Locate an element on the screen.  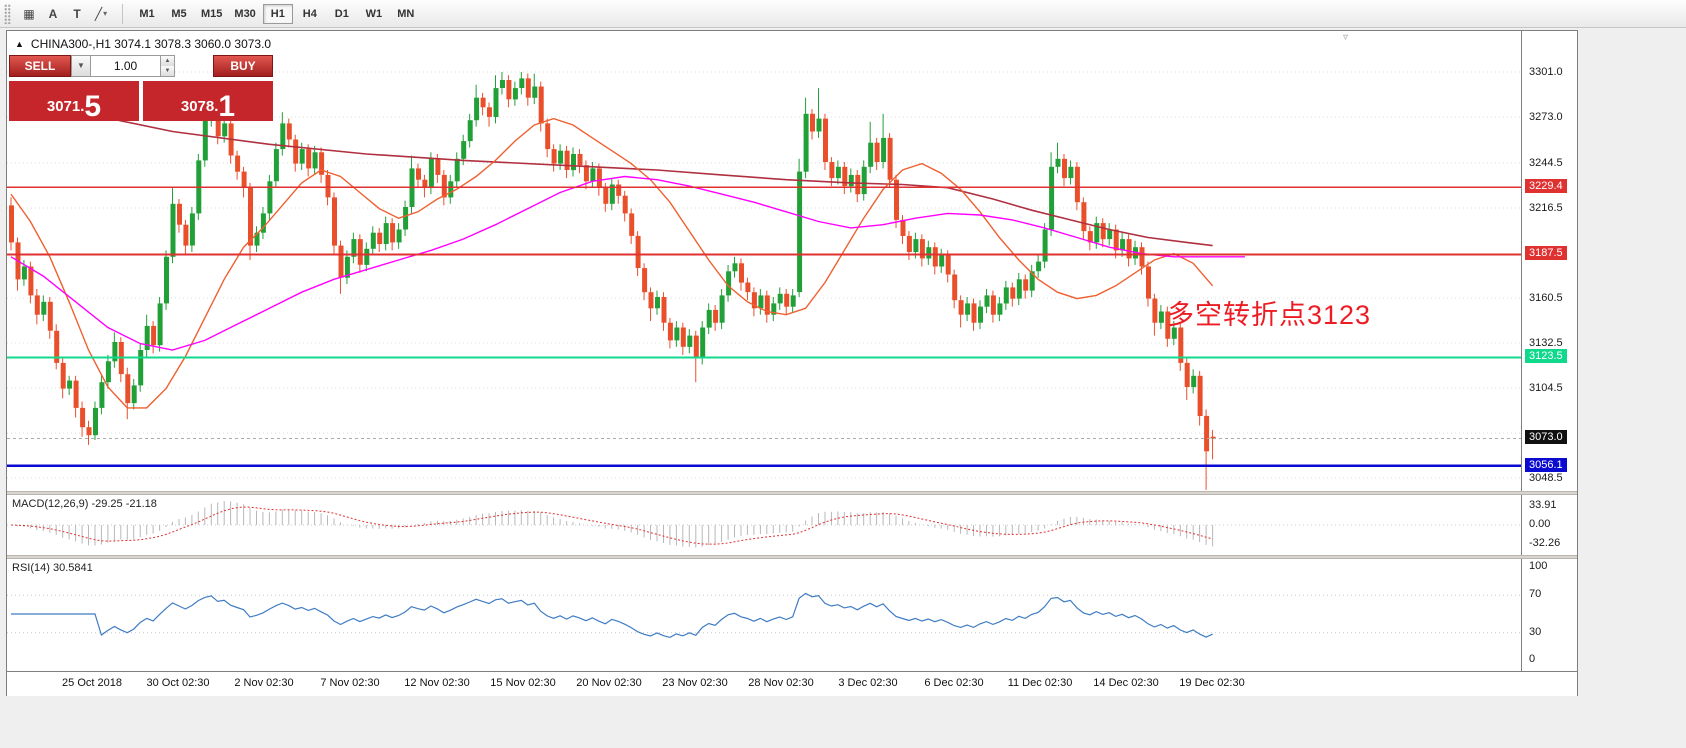
sell-price-display: 3071. 5 is located at coordinates (74, 101).